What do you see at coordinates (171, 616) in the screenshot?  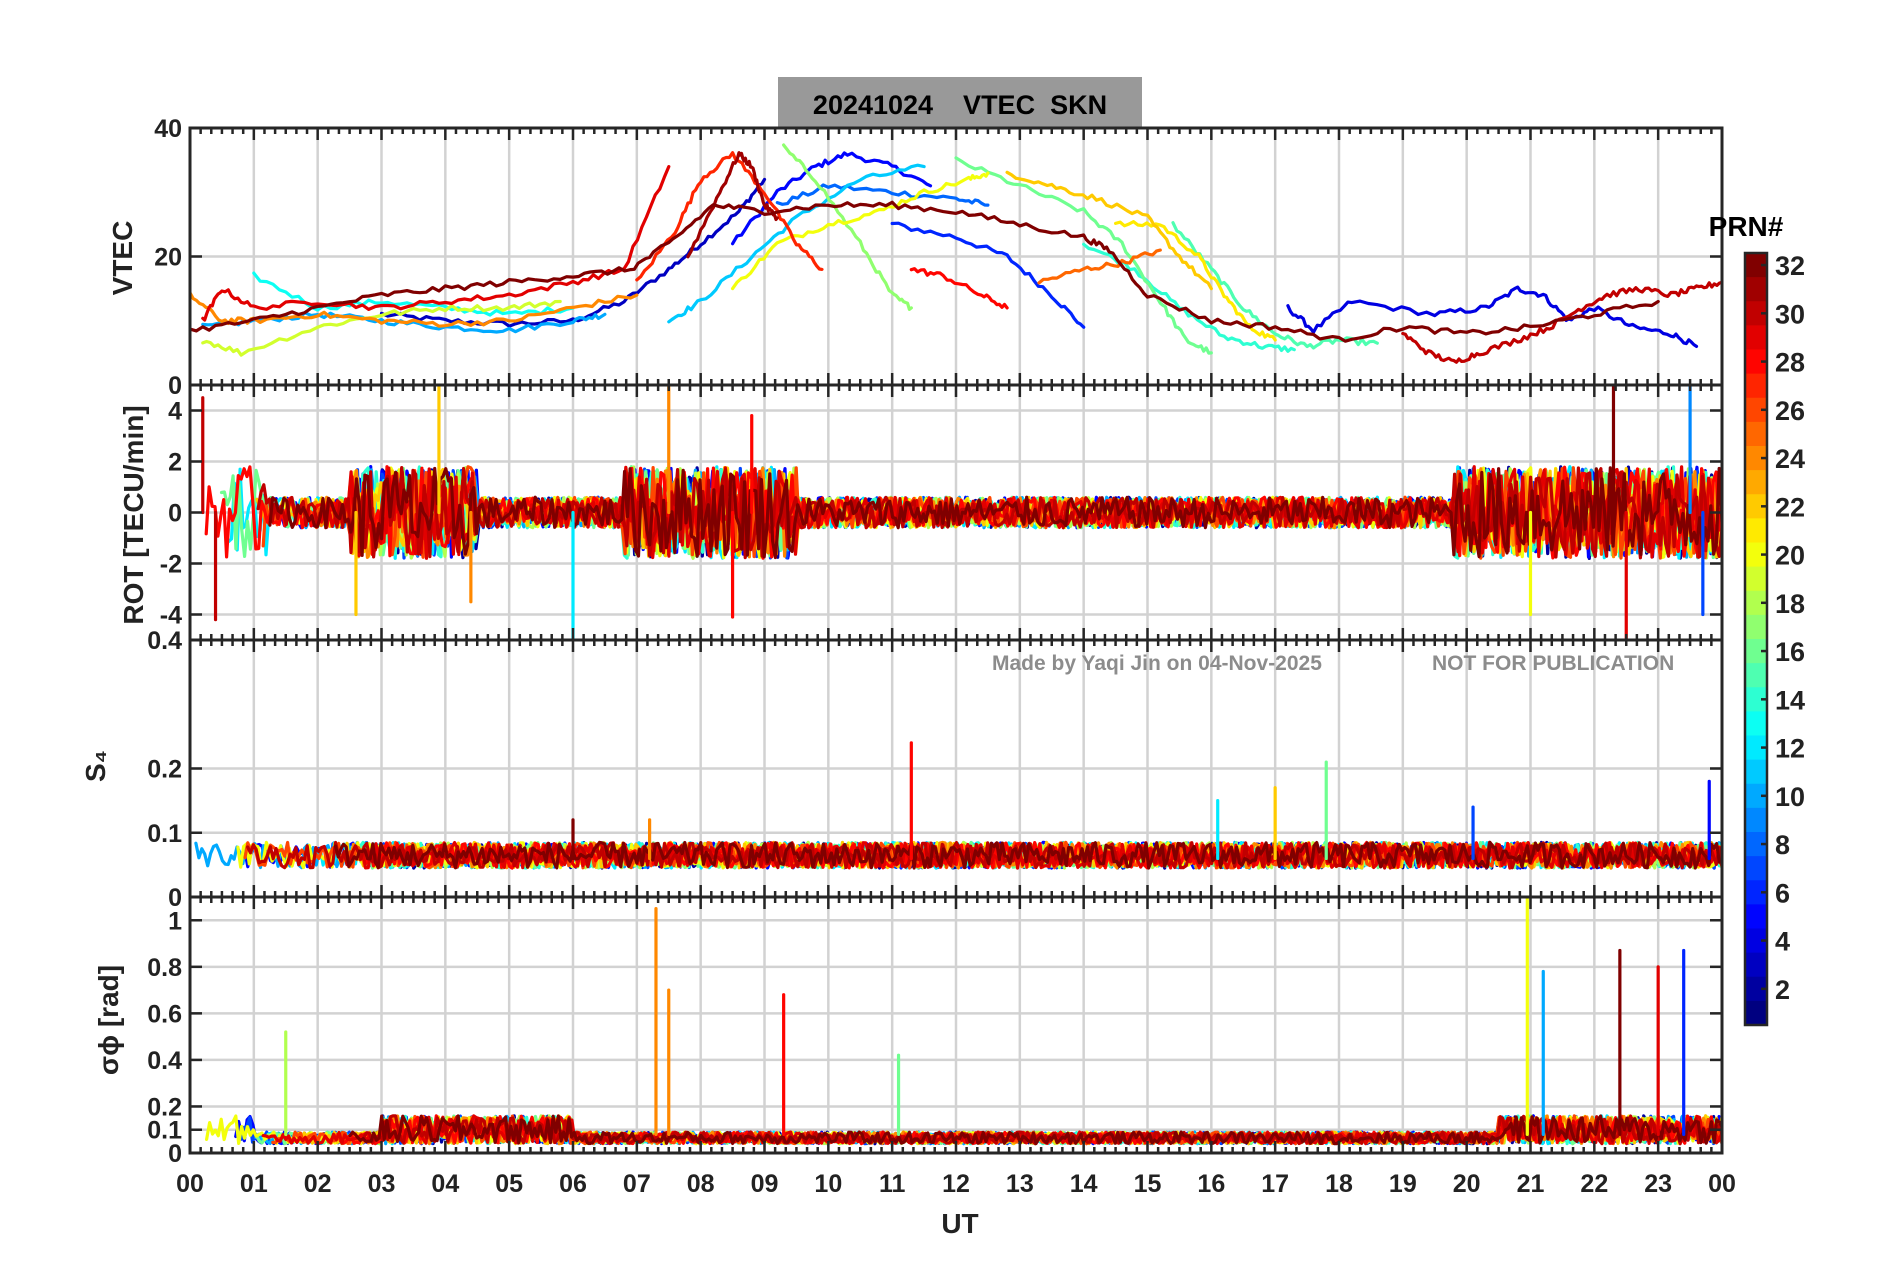 I see `rot-ytick-label: -4` at bounding box center [171, 616].